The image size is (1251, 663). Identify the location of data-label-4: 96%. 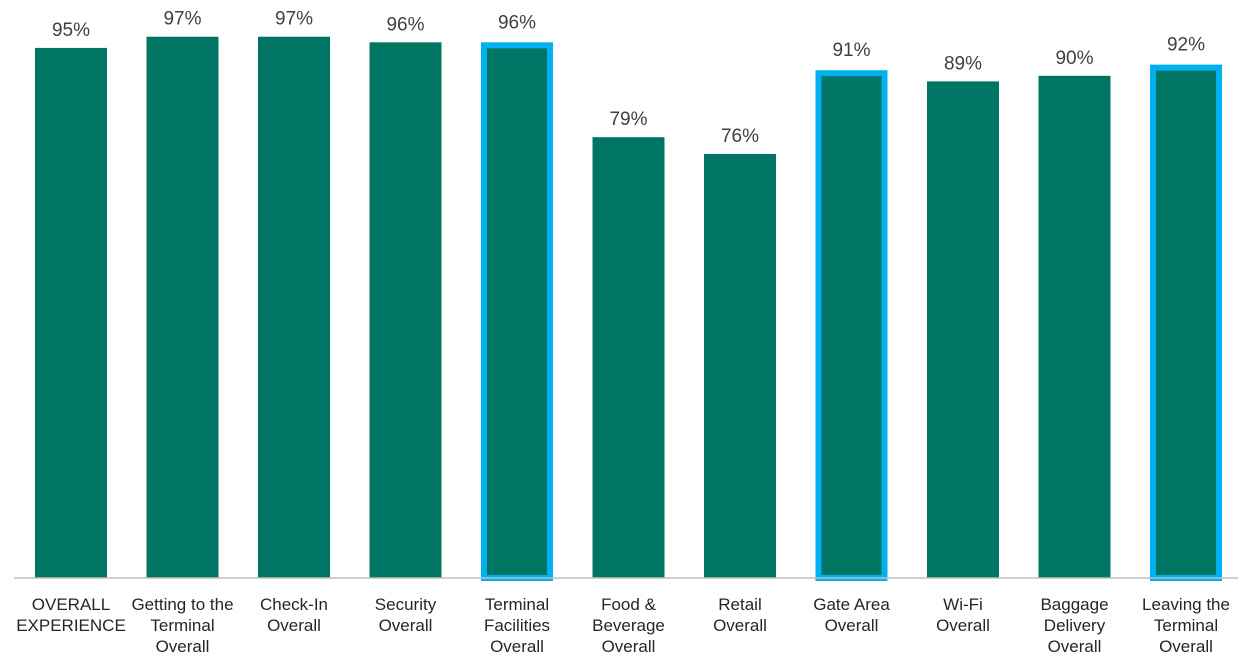
(517, 22).